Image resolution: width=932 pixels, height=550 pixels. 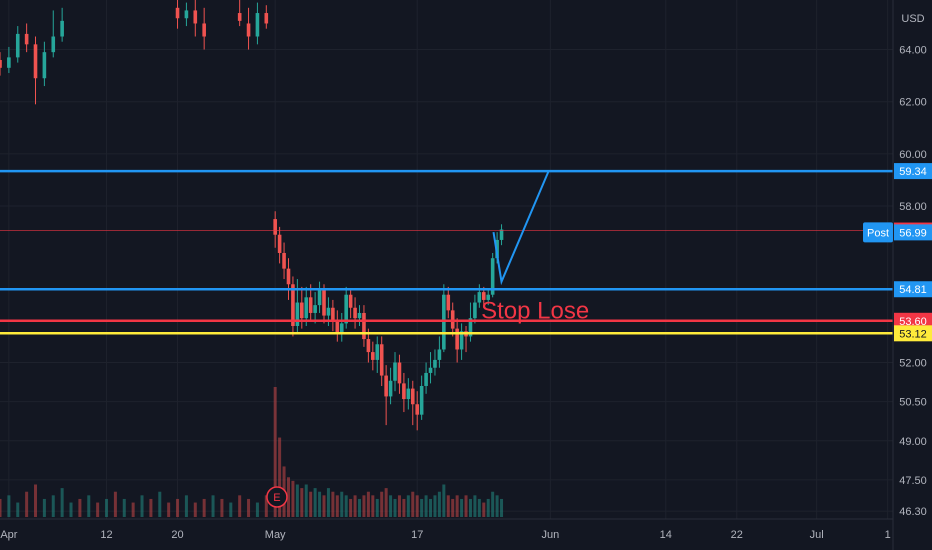 What do you see at coordinates (913, 334) in the screenshot?
I see `price-tag-label: 53.12` at bounding box center [913, 334].